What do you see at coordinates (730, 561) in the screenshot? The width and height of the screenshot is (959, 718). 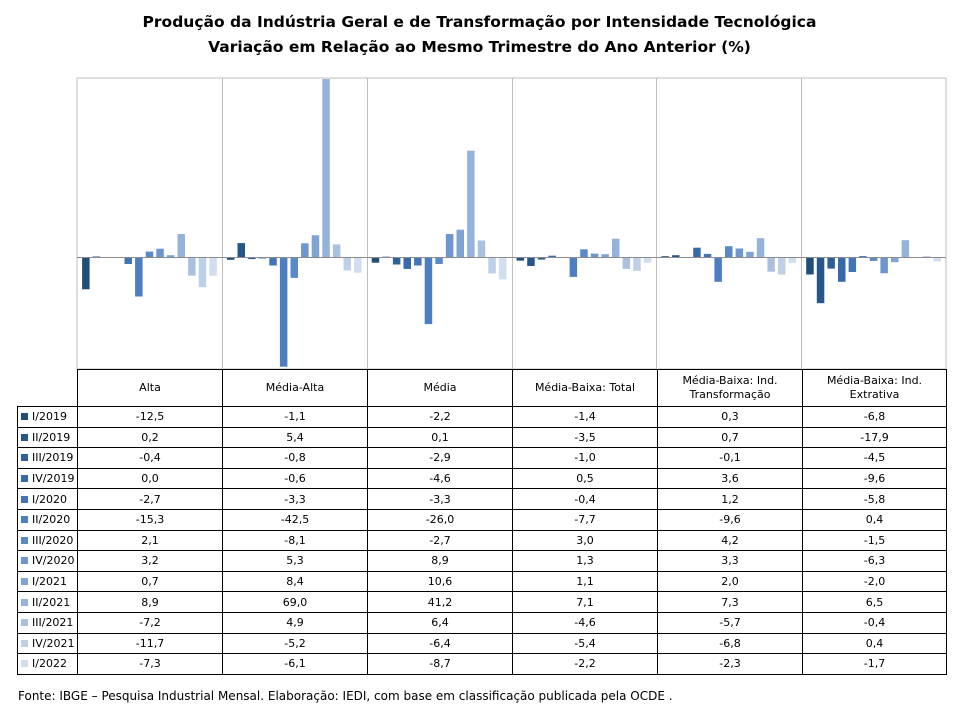 I see `data-label: 3,3` at bounding box center [730, 561].